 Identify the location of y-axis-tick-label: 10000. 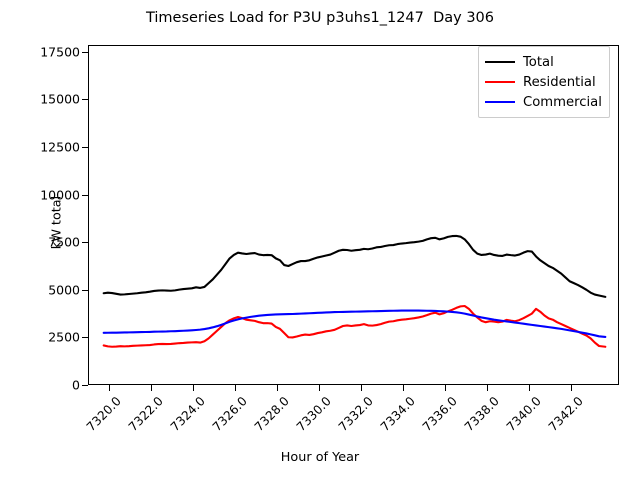
(60, 195).